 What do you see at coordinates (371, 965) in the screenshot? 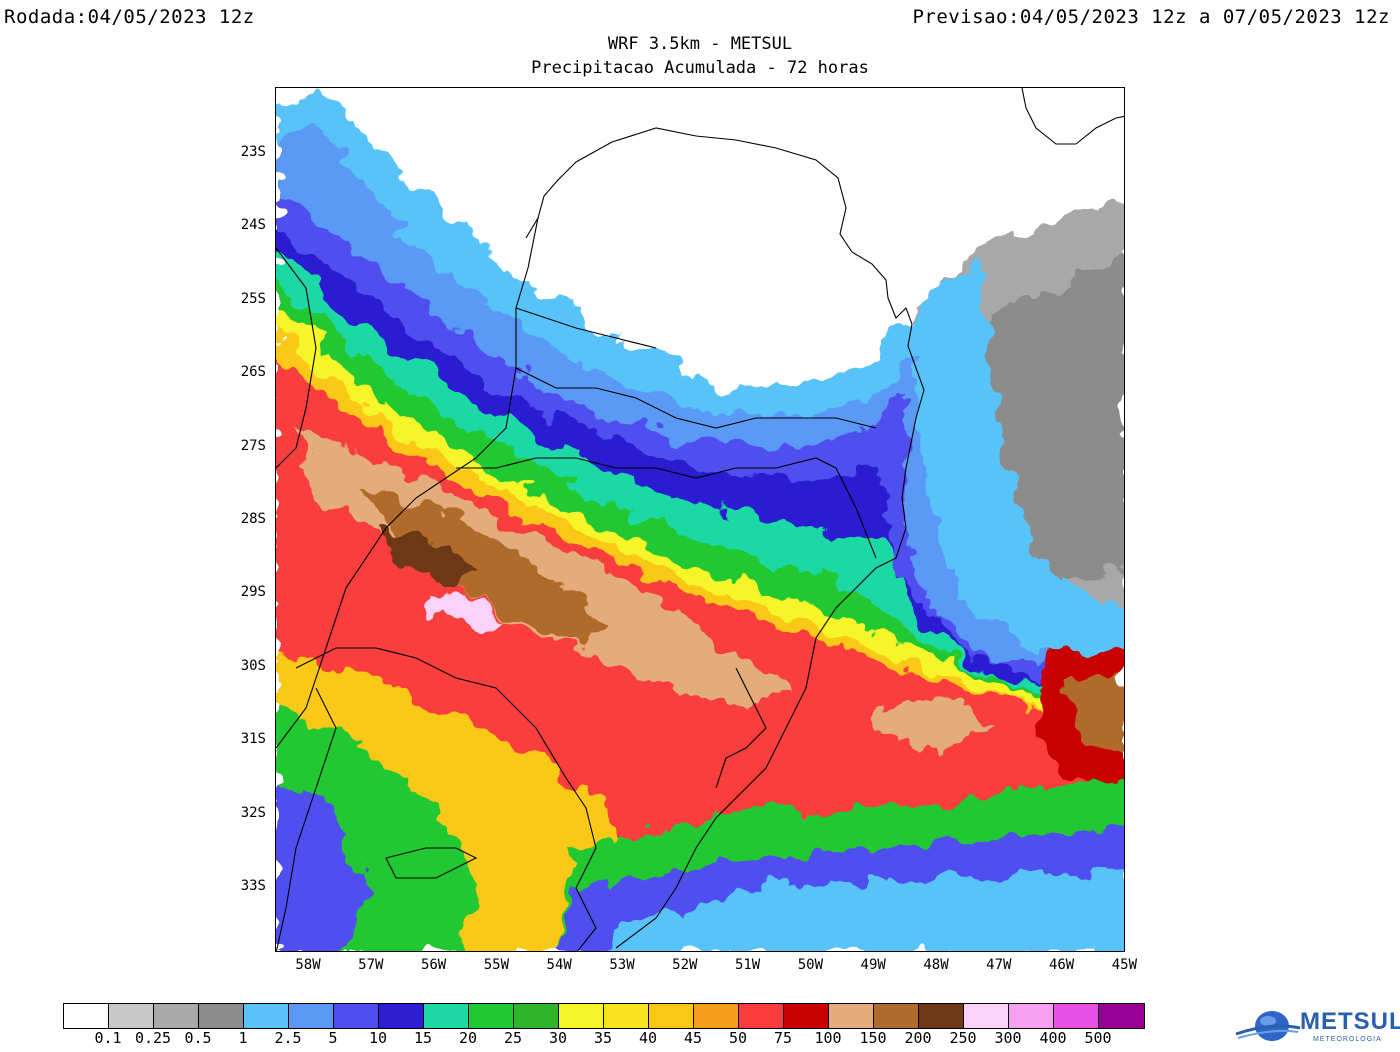
I see `lon-label: 57W` at bounding box center [371, 965].